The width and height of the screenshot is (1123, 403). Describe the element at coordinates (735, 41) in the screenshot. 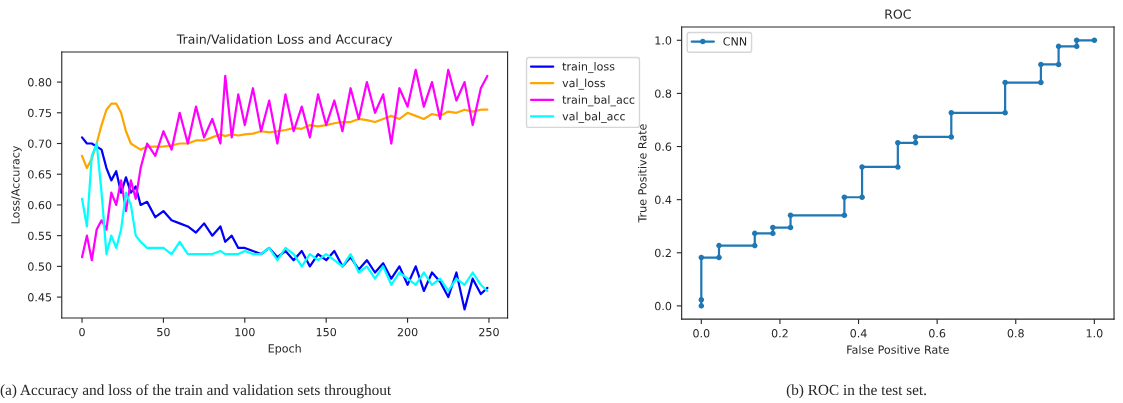

I see `legend-label: CNN` at that location.